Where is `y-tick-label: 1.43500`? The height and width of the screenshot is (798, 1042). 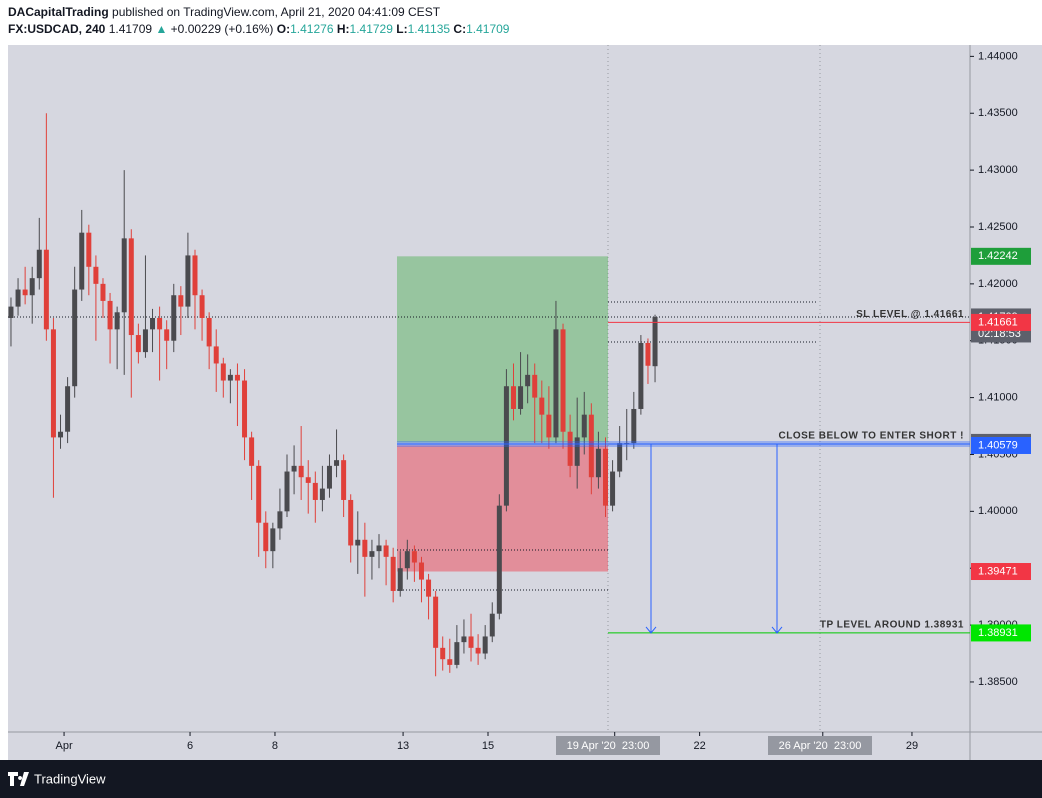 y-tick-label: 1.43500 is located at coordinates (998, 113).